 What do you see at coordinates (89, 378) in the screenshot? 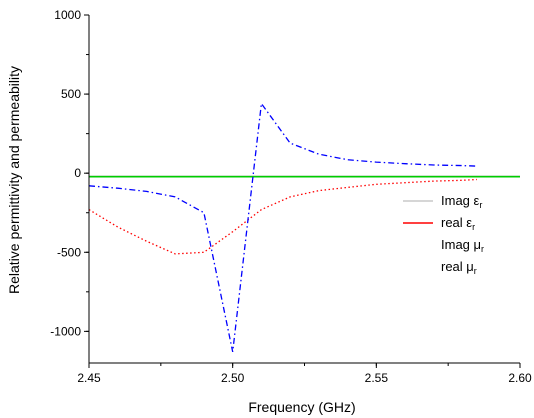
I see `x-tick-label: 2.45` at bounding box center [89, 378].